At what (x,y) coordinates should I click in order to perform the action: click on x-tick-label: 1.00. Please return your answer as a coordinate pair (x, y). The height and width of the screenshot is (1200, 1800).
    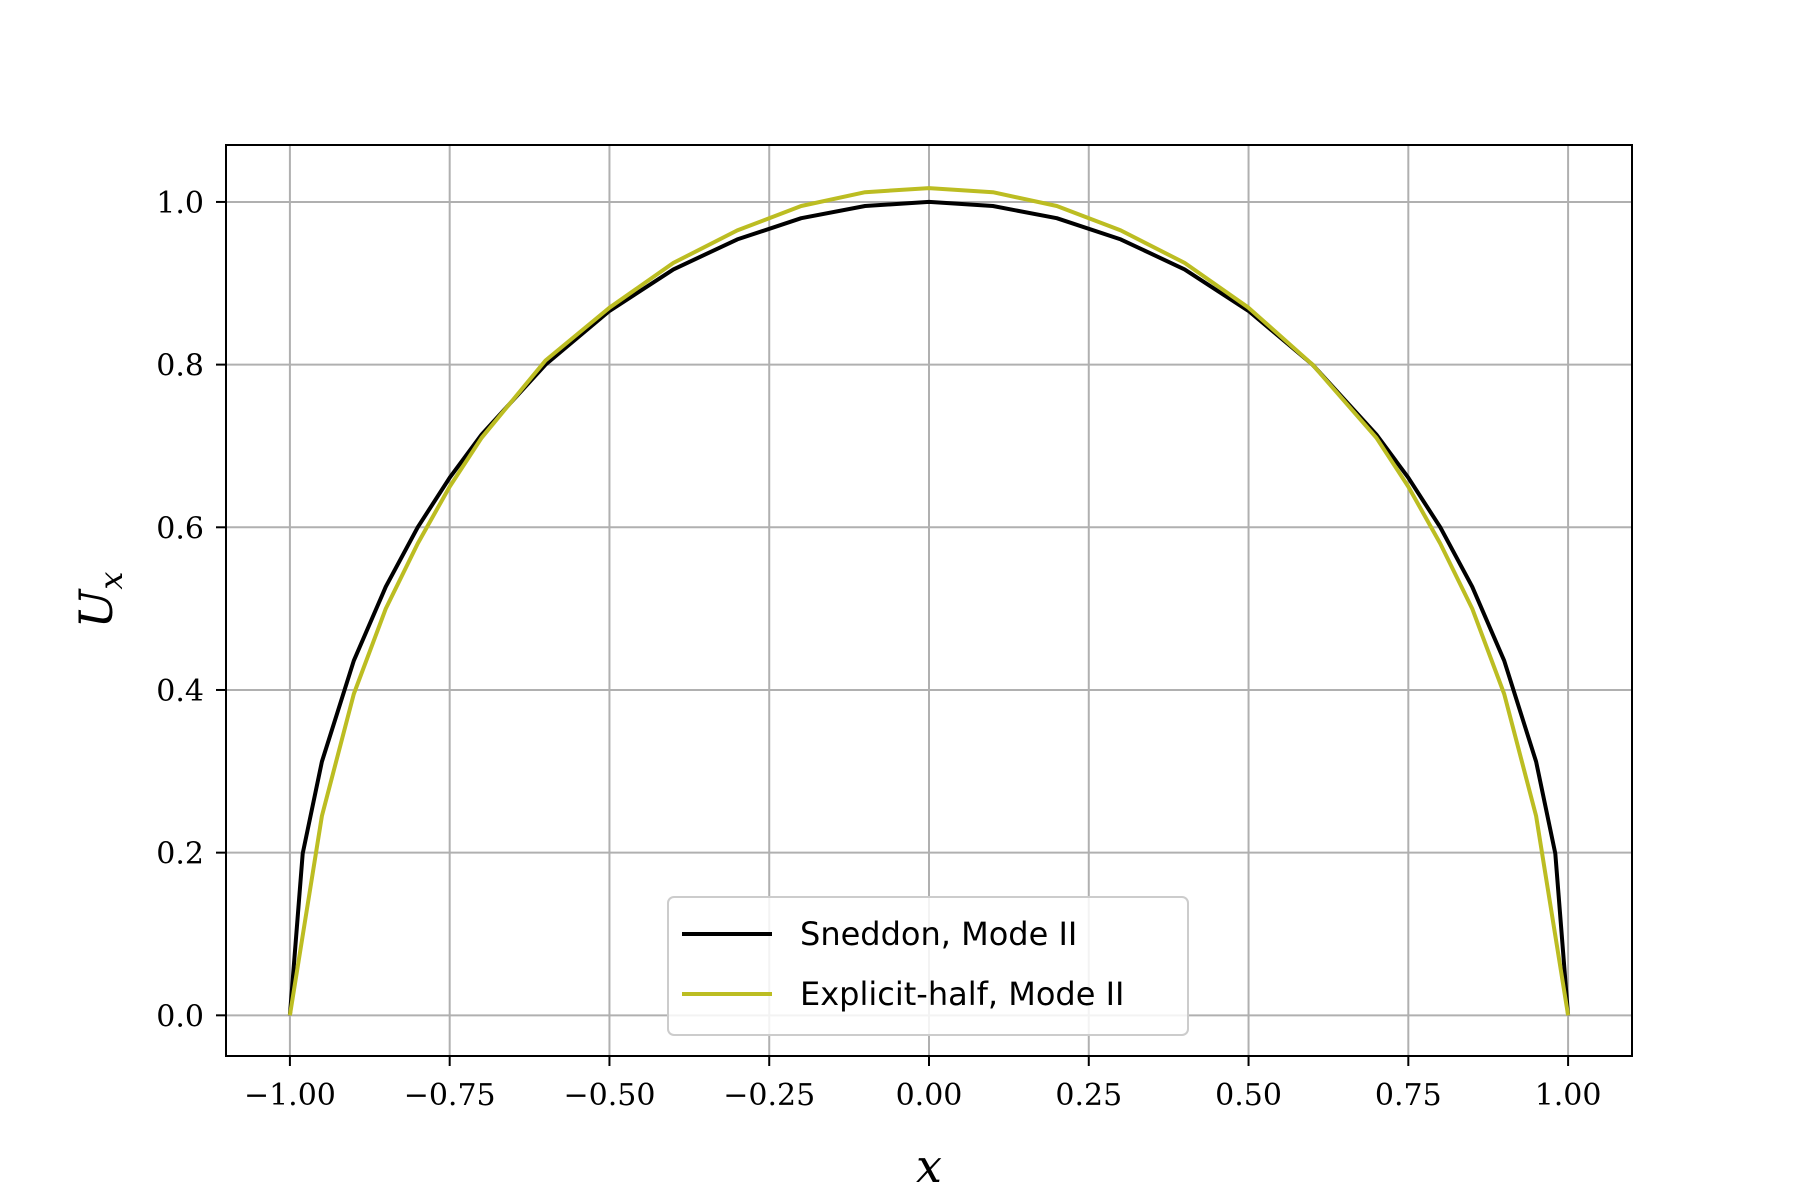
    Looking at the image, I should click on (1568, 1095).